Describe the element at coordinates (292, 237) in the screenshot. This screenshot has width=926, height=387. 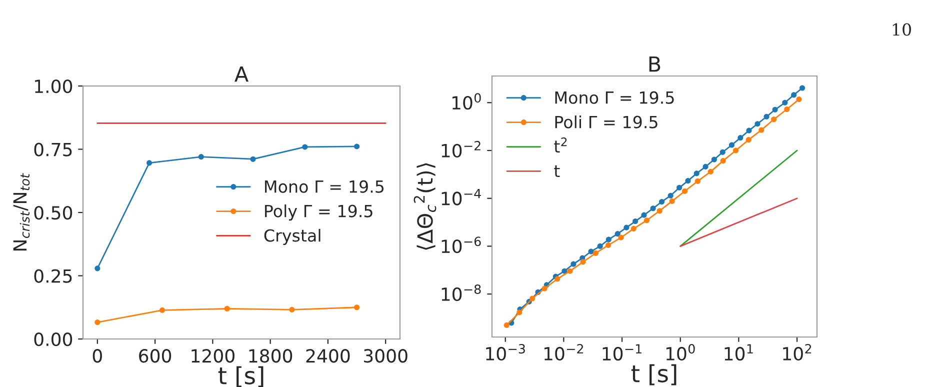
I see `legend-label: Crystal` at that location.